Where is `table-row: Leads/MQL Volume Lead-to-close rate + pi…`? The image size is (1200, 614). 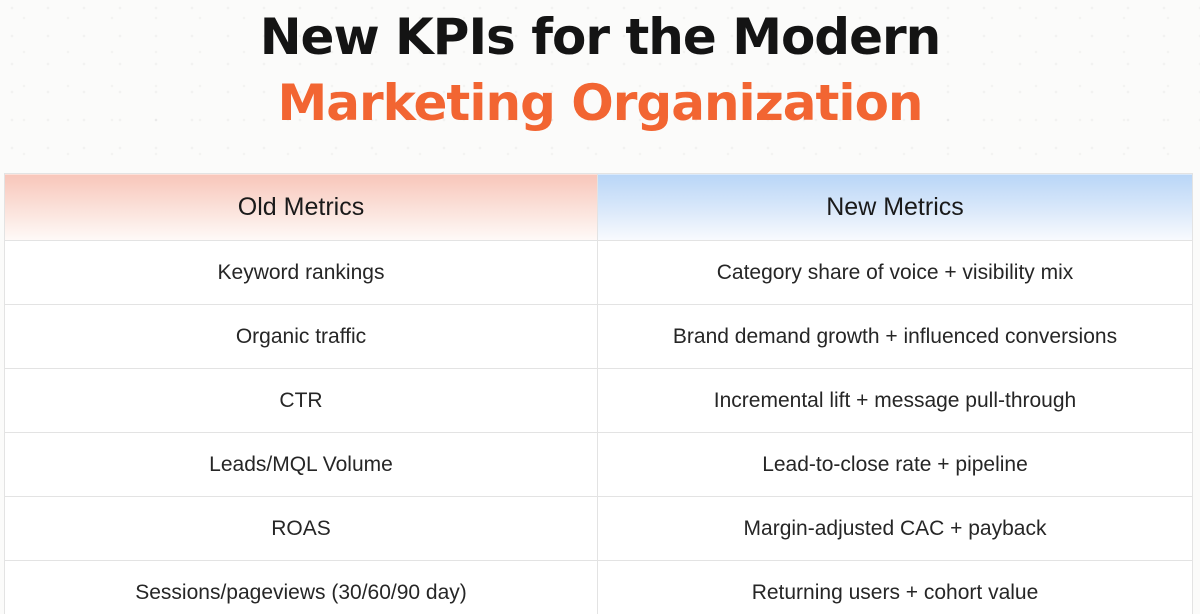
table-row: Leads/MQL Volume Lead-to-close rate + pi… is located at coordinates (598, 464).